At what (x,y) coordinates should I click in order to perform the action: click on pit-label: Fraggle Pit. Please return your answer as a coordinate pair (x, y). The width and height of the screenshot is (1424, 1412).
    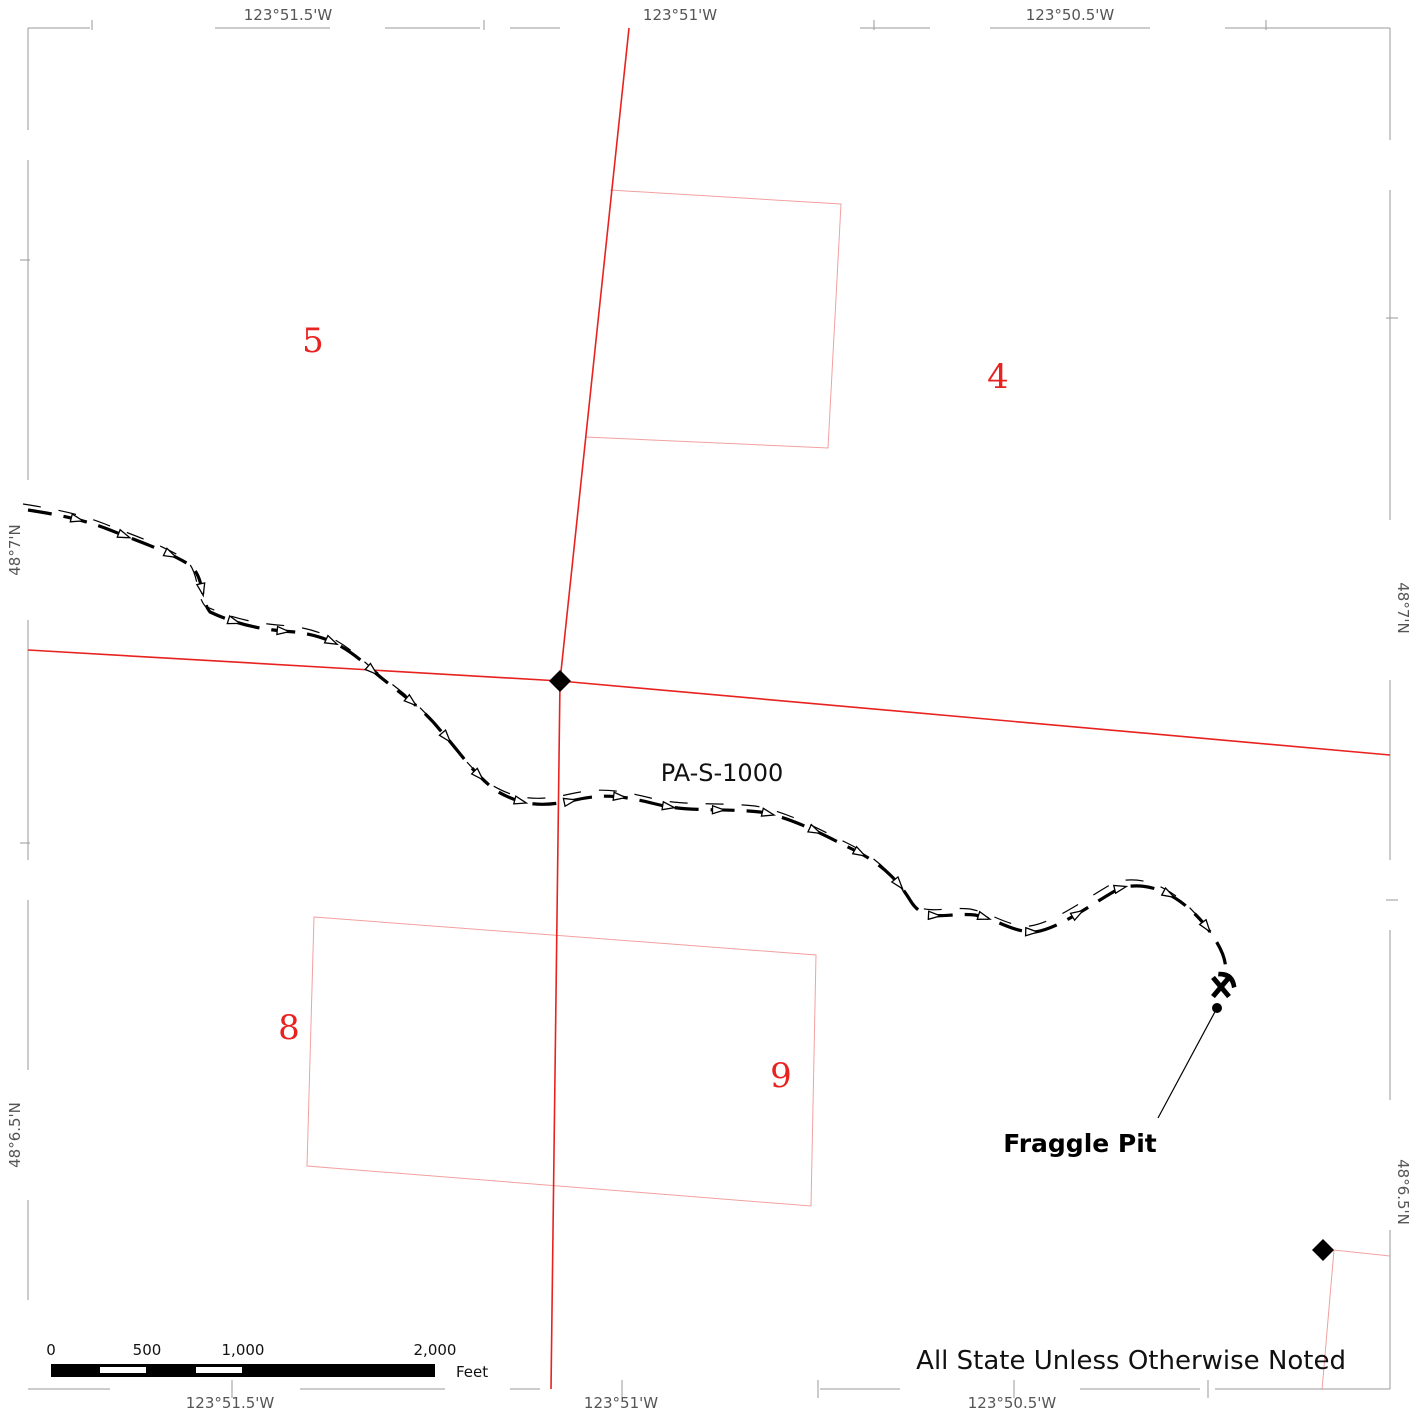
    Looking at the image, I should click on (1080, 1143).